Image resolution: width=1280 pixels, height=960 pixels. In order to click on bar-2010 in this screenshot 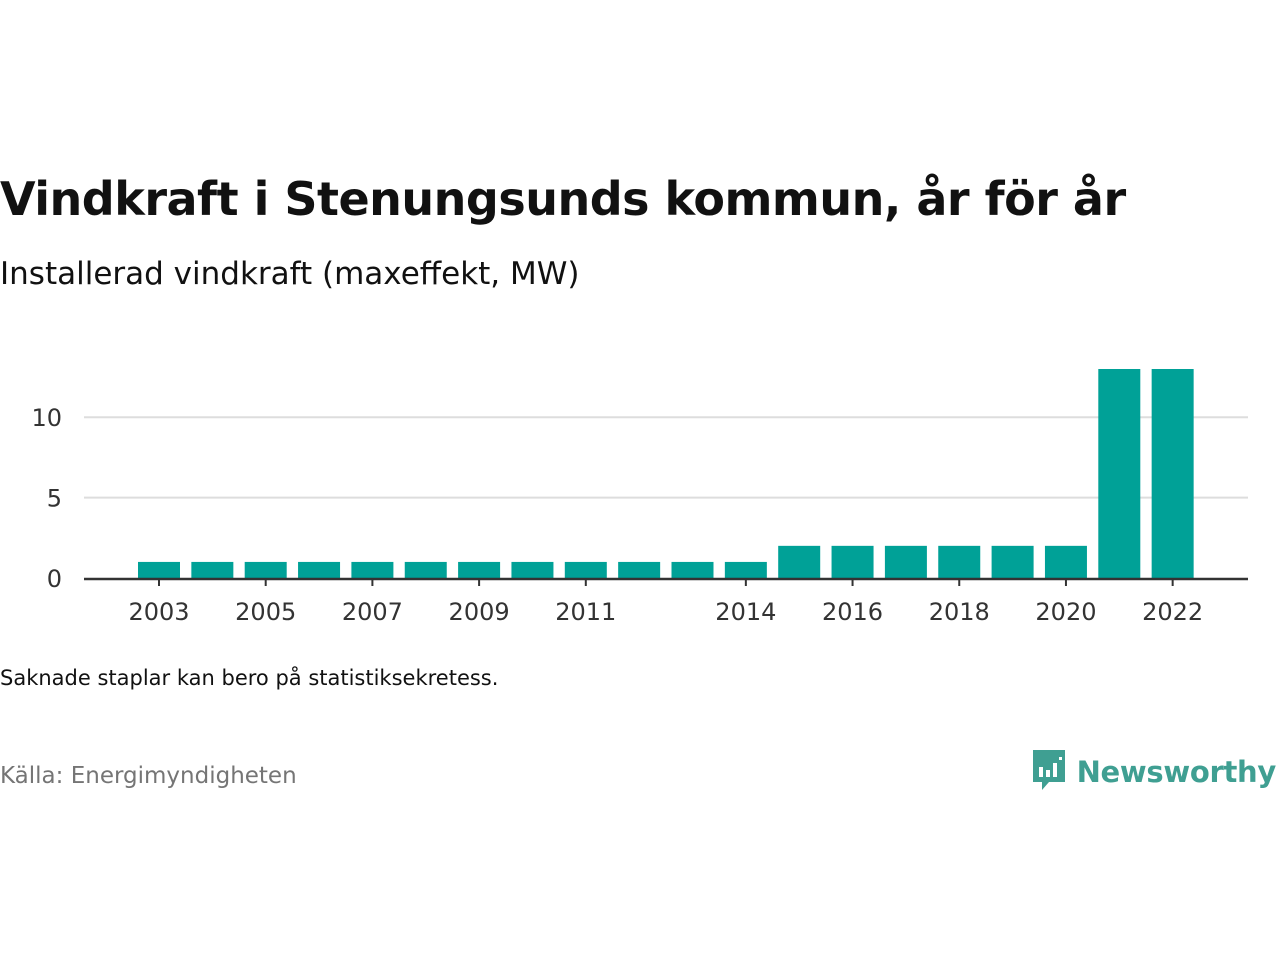, I will do `click(532, 569)`.